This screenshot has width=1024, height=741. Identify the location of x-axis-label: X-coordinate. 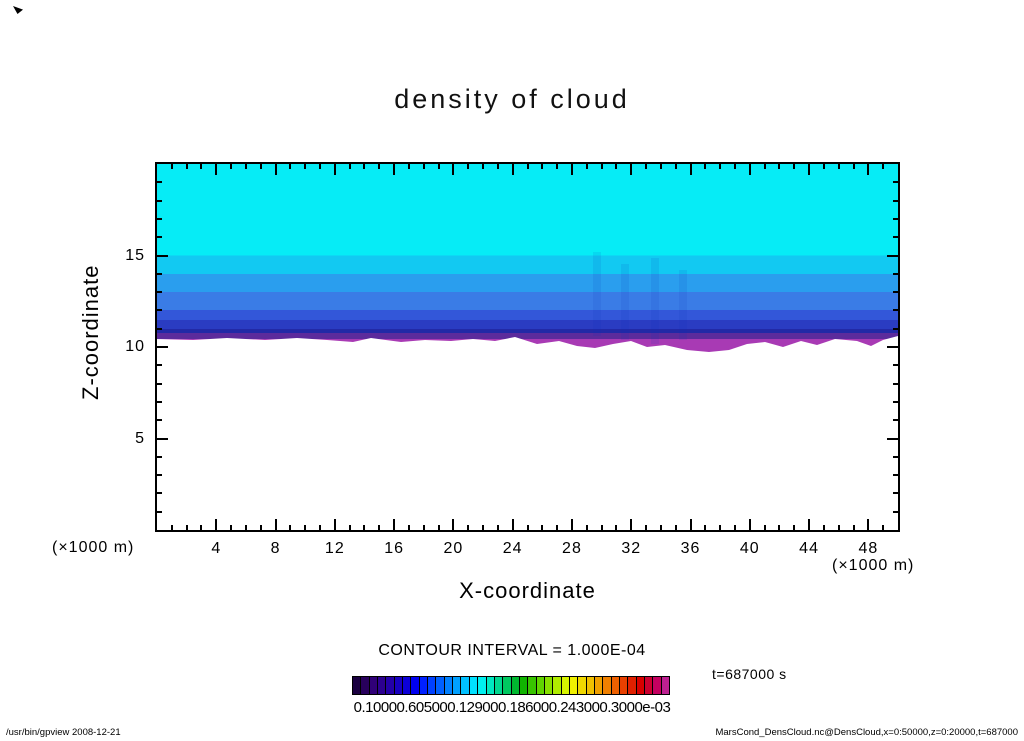
(527, 590).